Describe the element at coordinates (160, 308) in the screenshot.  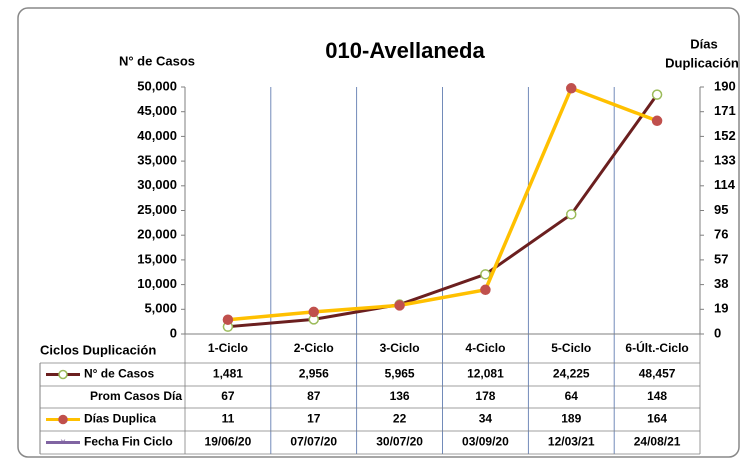
I see `y-tick-label: 5,000` at that location.